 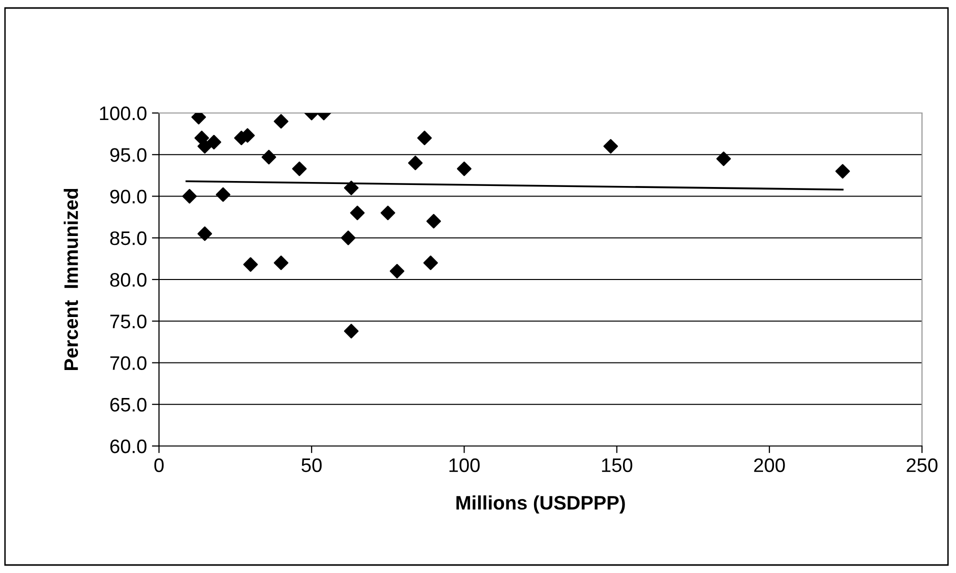 What do you see at coordinates (128, 197) in the screenshot?
I see `y-tick-label: 90.0` at bounding box center [128, 197].